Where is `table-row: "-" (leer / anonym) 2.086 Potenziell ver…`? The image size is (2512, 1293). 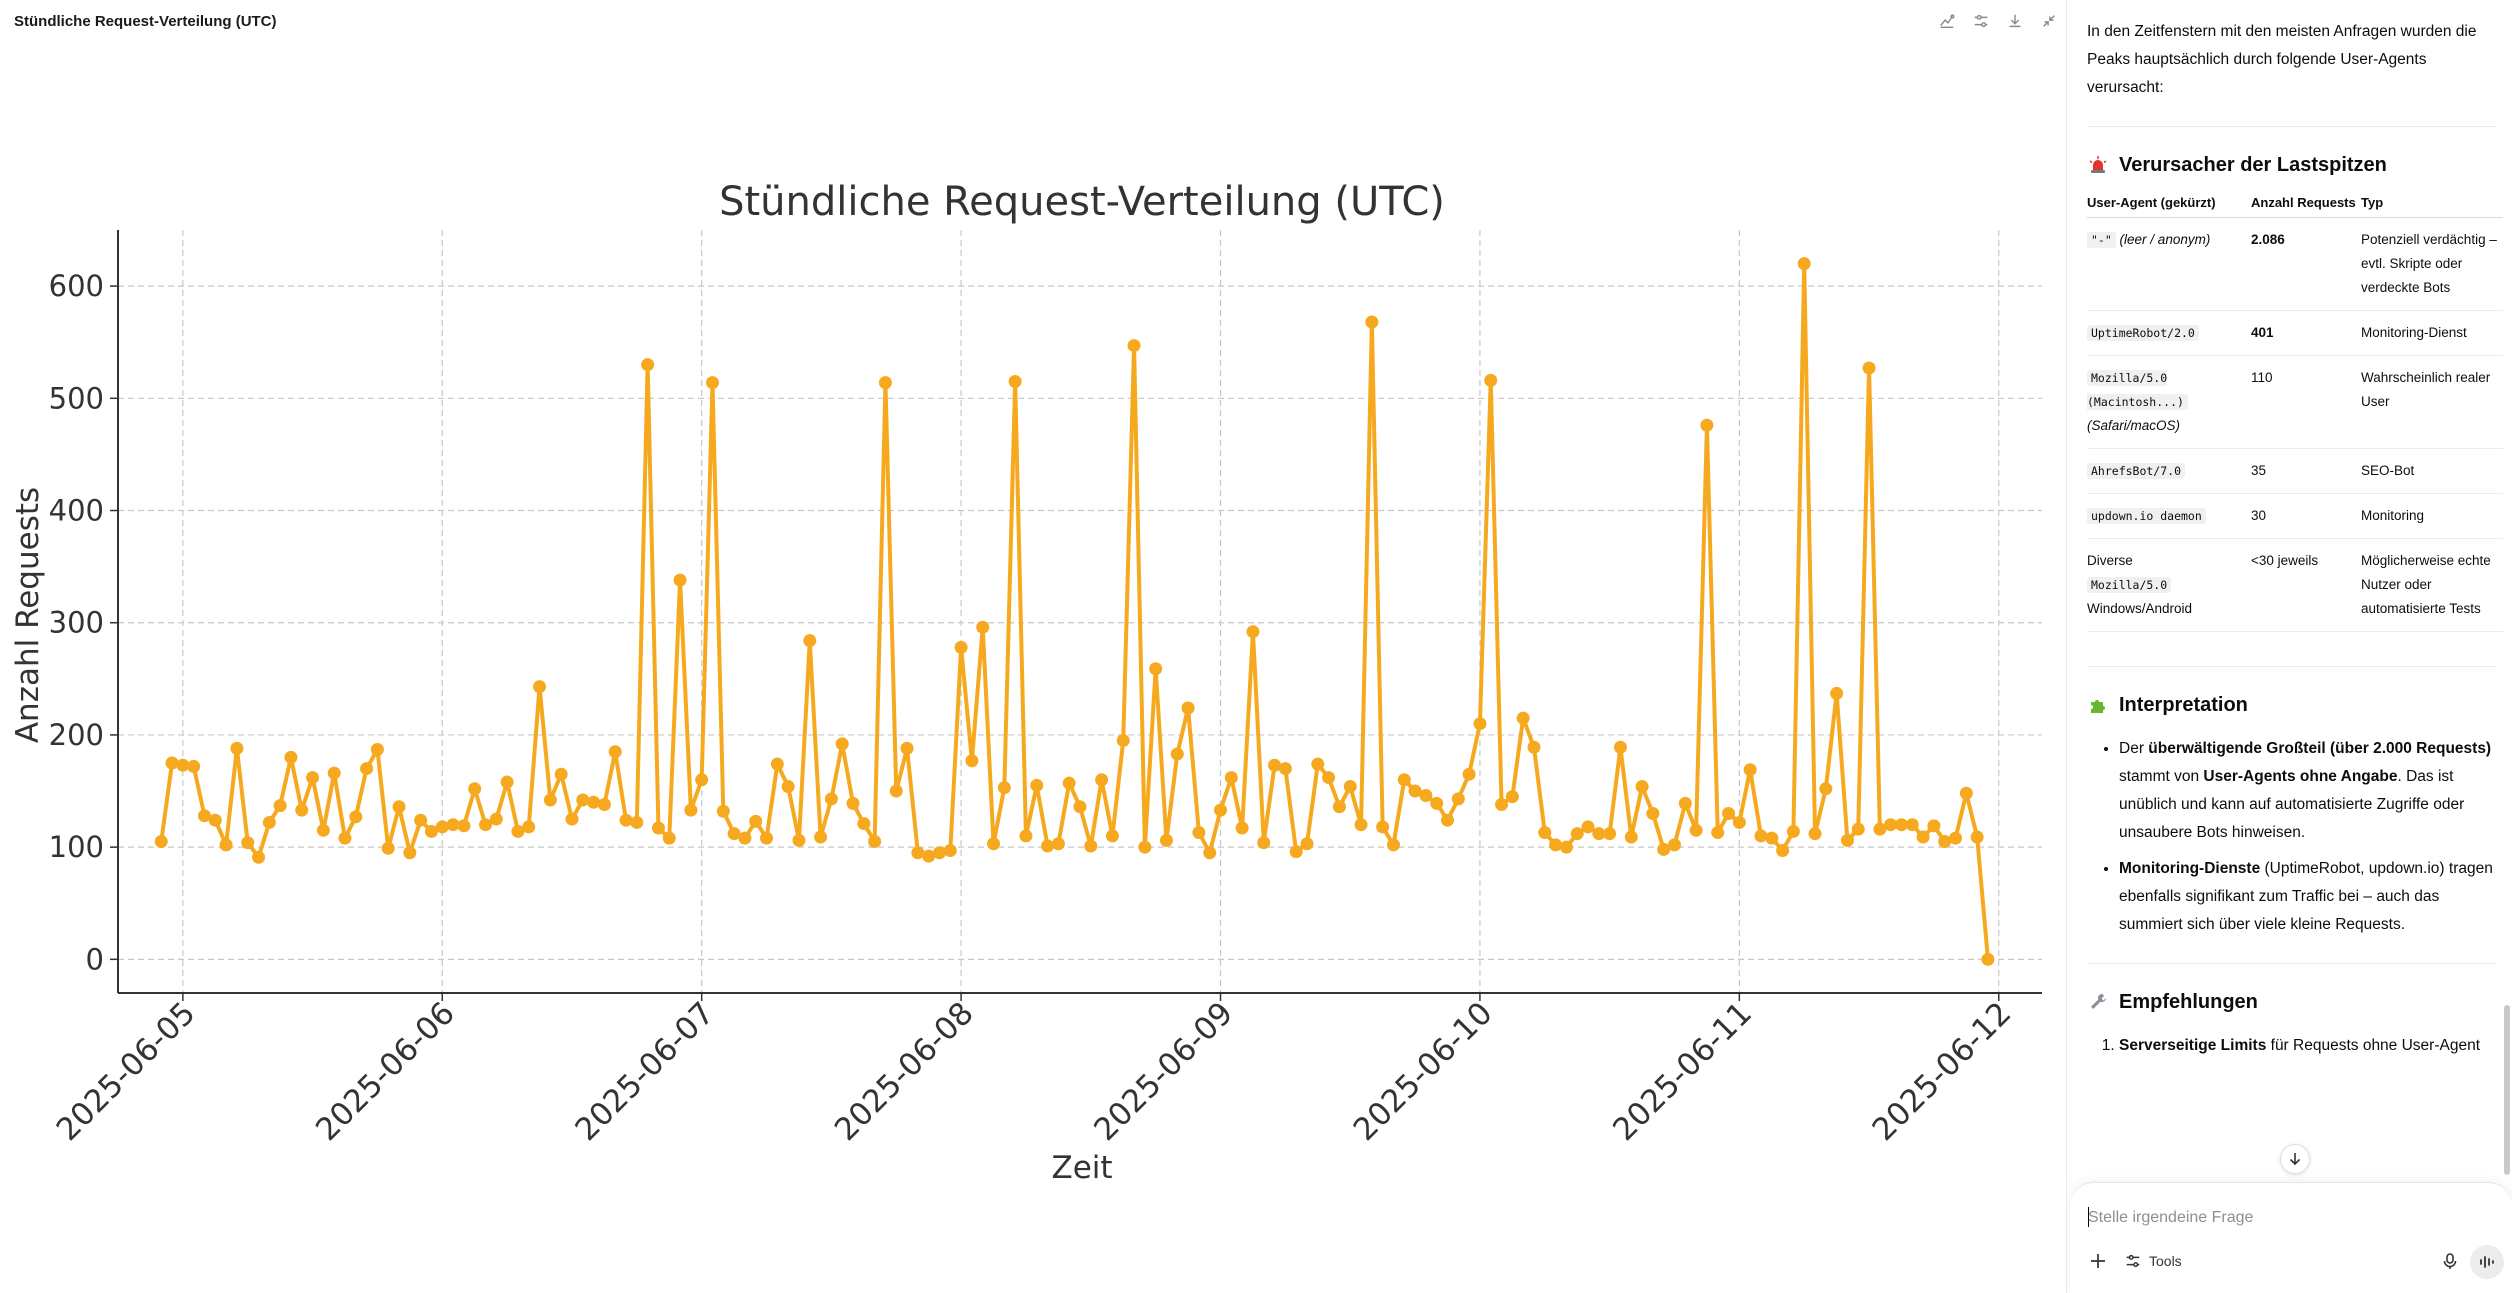
table-row: "-" (leer / anonym) 2.086 Potenziell ver… is located at coordinates (2295, 264).